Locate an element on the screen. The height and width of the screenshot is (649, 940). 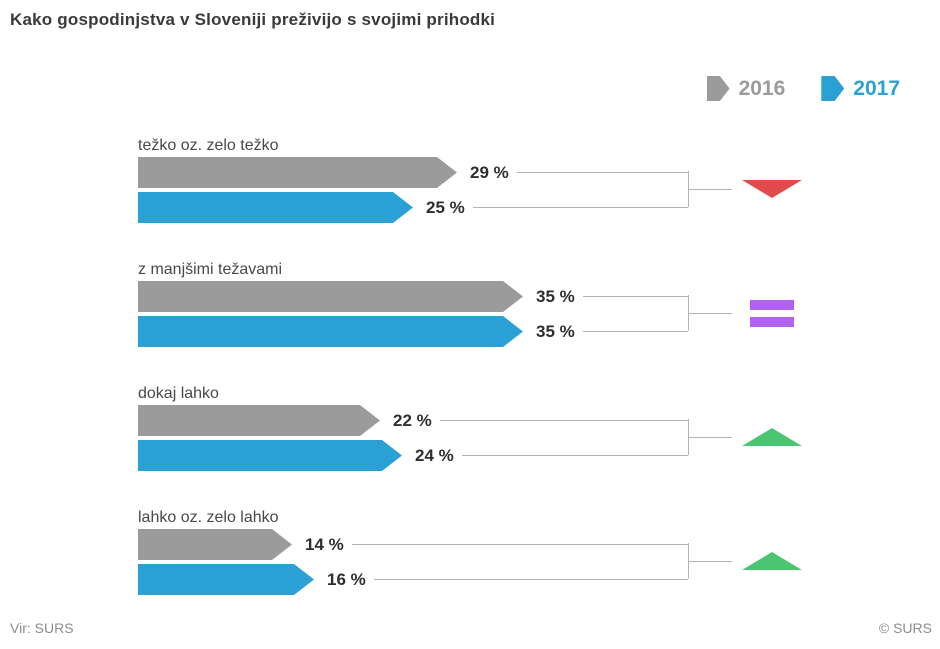
bar-row-2016: 29 % is located at coordinates (413, 172).